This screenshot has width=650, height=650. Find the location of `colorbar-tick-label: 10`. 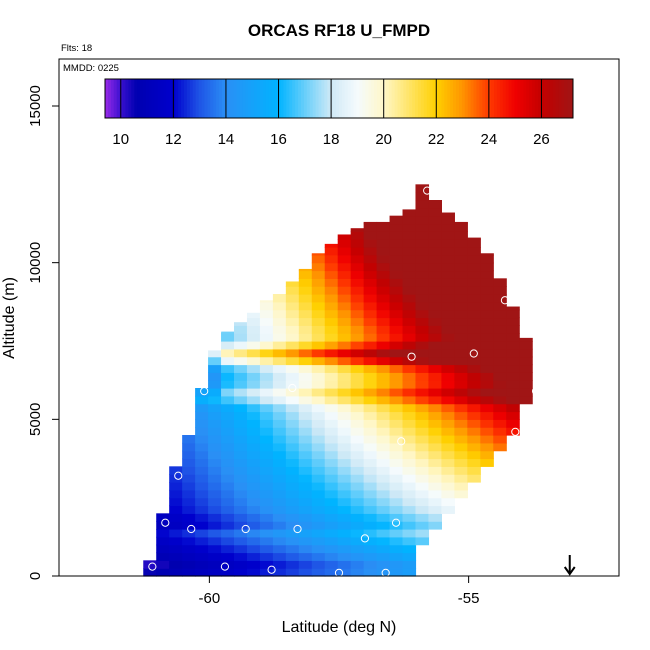

colorbar-tick-label: 10 is located at coordinates (120, 139).